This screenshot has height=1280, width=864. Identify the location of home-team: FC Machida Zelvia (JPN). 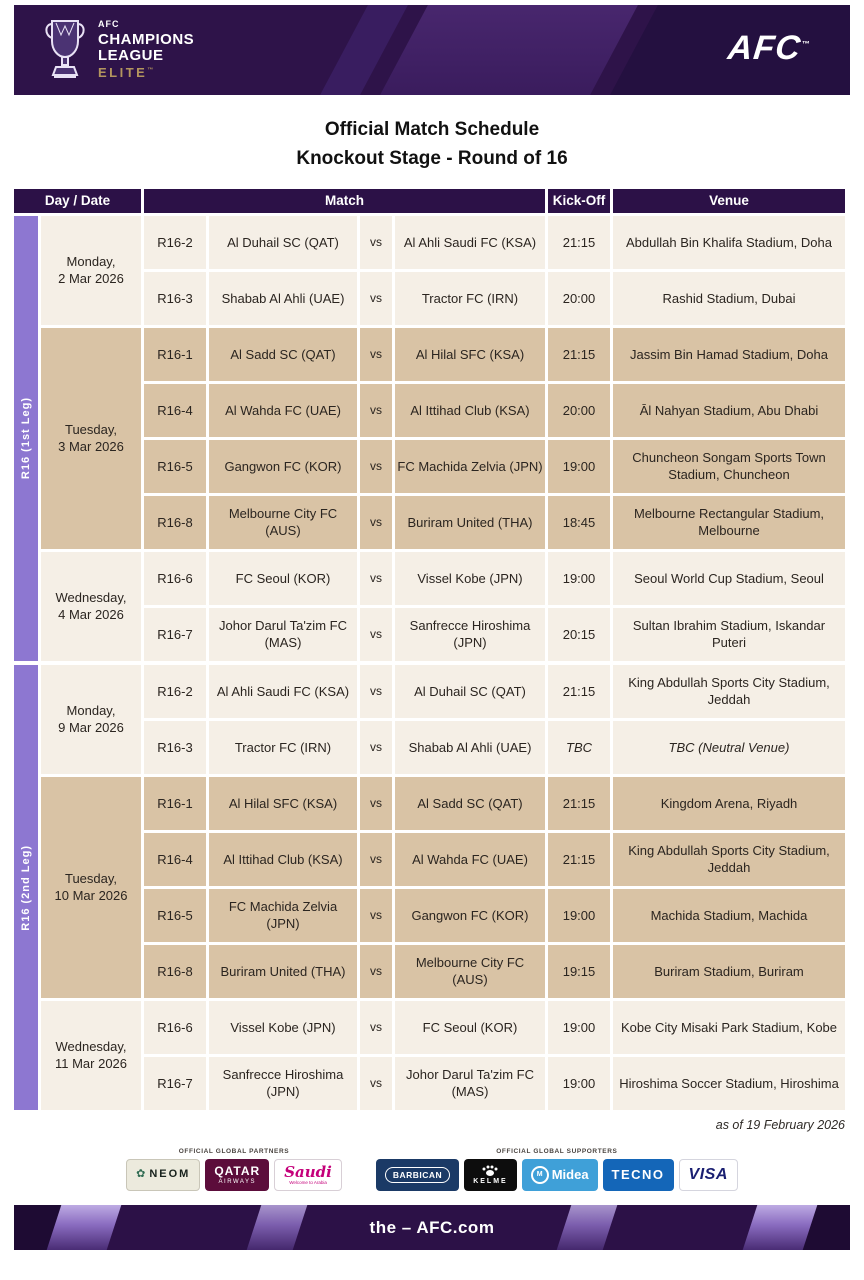
(283, 915).